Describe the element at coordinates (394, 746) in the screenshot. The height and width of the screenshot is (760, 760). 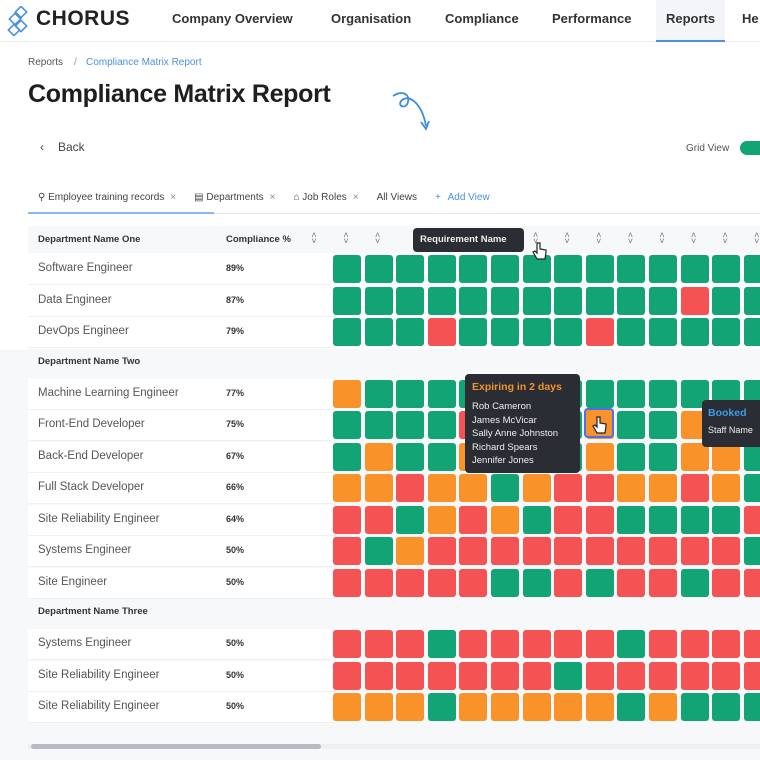
I see `horizontal-scrollbar-track` at that location.